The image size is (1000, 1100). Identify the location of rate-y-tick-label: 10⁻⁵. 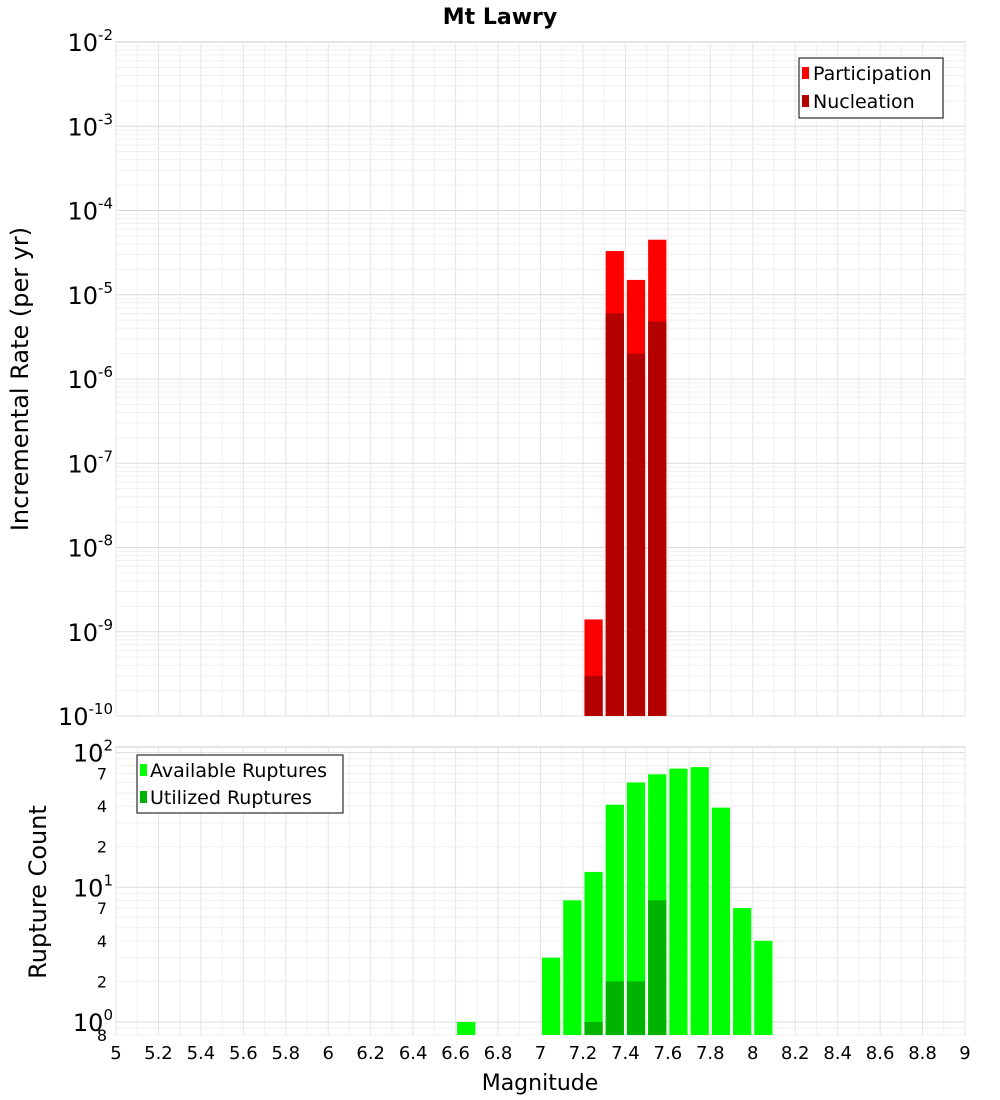
(90, 294).